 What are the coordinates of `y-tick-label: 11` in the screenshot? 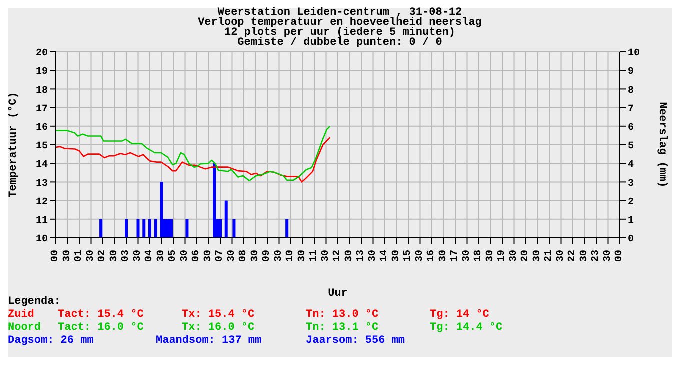 It's located at (42, 221).